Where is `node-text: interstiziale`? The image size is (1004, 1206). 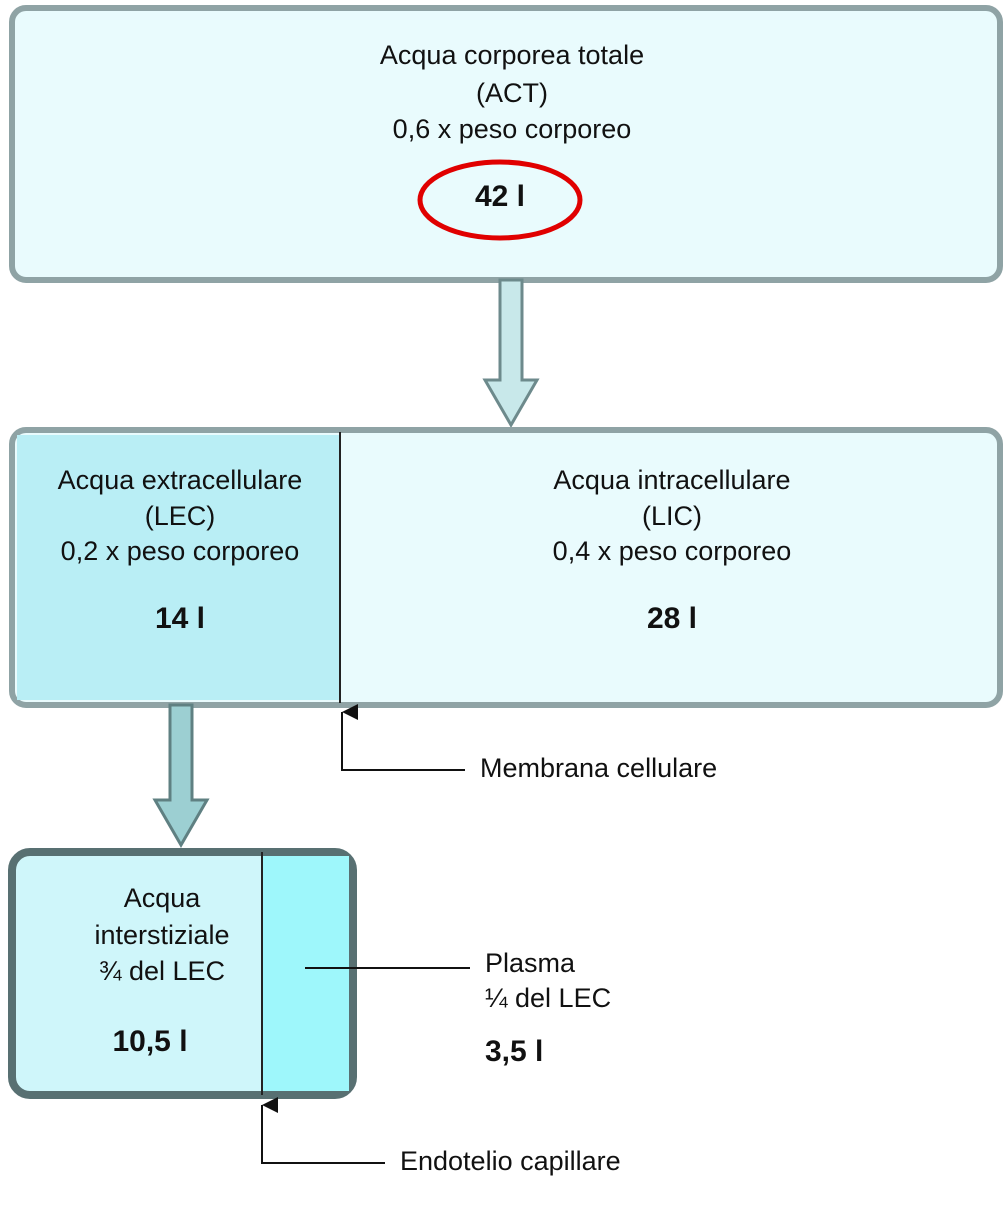
node-text: interstiziale is located at coordinates (161, 935).